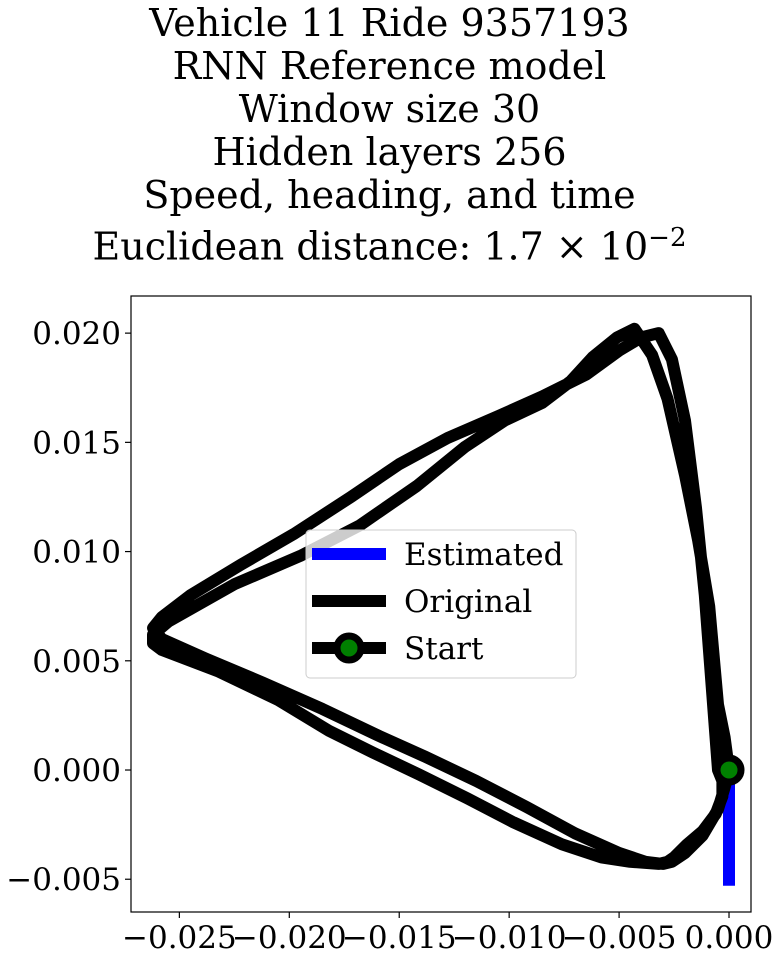  What do you see at coordinates (63, 880) in the screenshot?
I see `y-tick-label: −0.005` at bounding box center [63, 880].